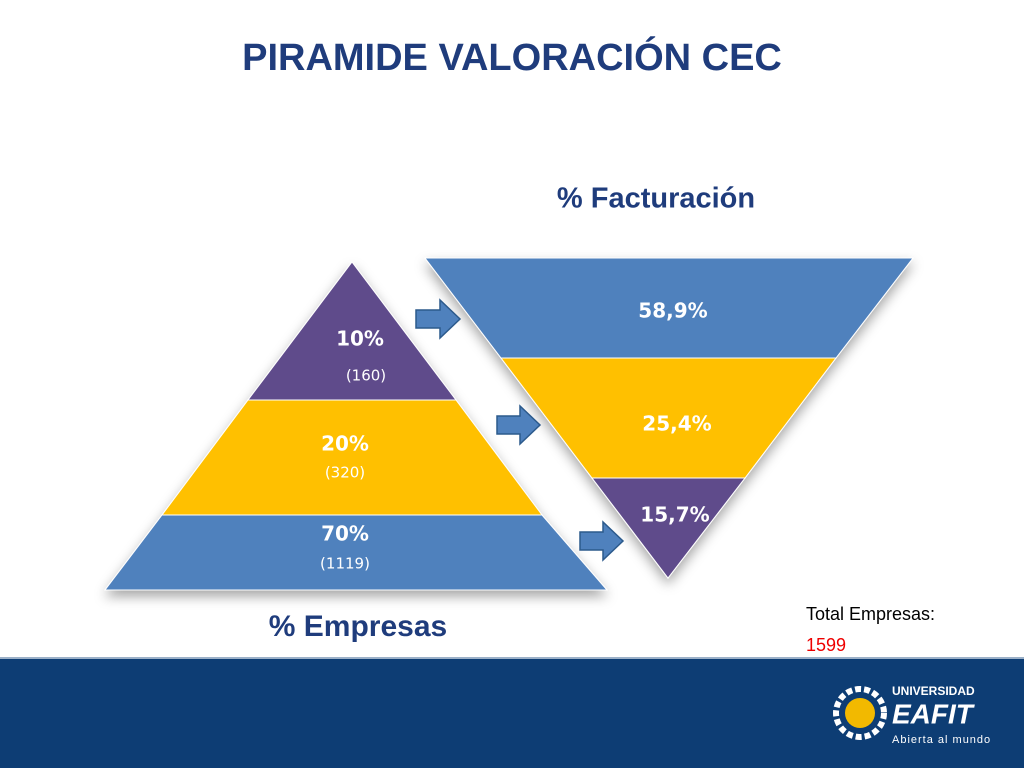  I want to click on slide-title: PIRAMIDE VALORACIÓN CEC, so click(512, 57).